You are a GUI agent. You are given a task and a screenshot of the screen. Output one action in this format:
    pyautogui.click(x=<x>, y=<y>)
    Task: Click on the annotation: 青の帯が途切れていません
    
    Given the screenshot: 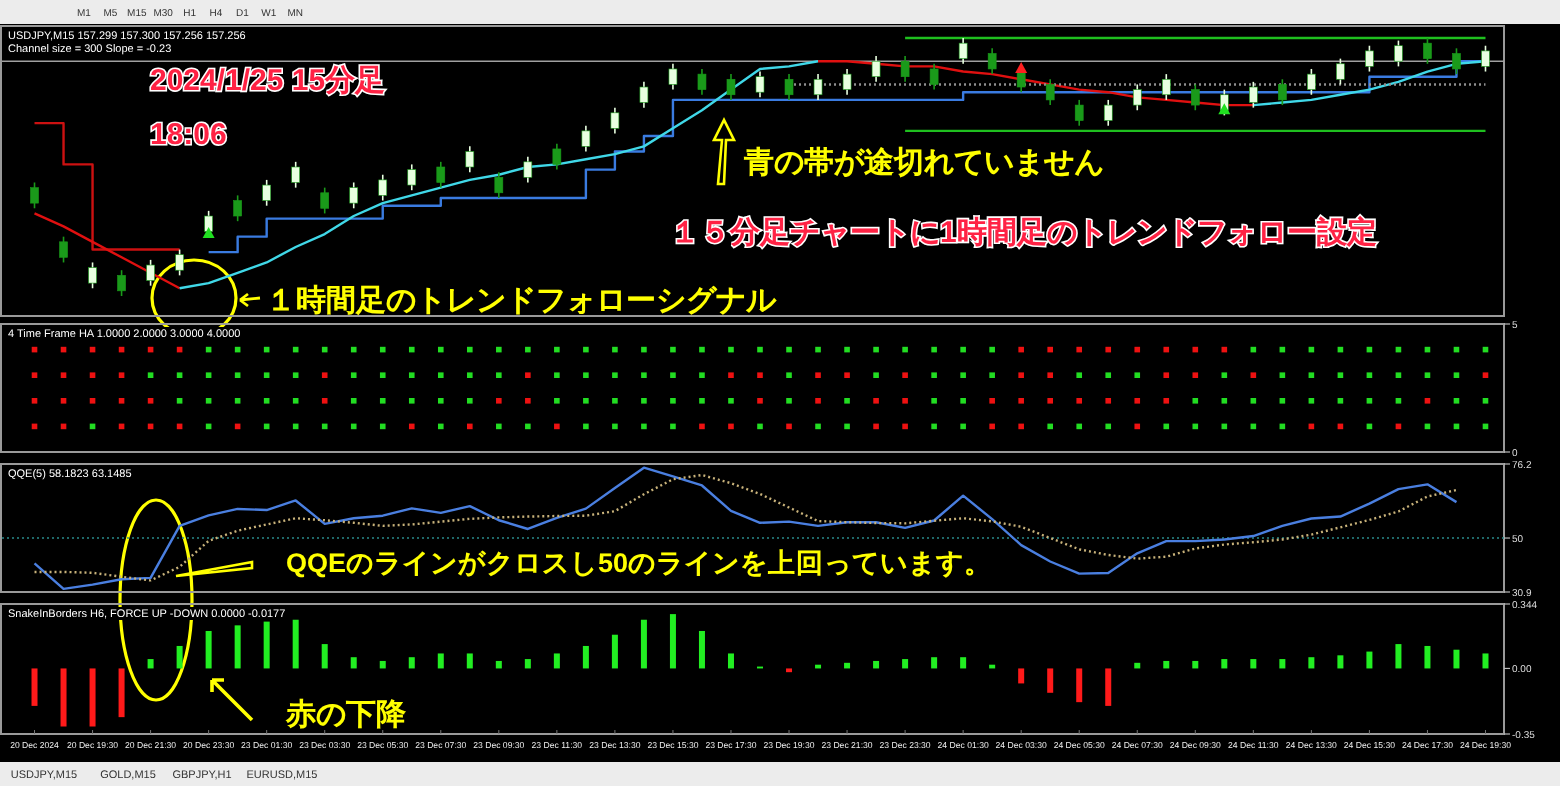 What is the action you would take?
    pyautogui.click(x=923, y=163)
    